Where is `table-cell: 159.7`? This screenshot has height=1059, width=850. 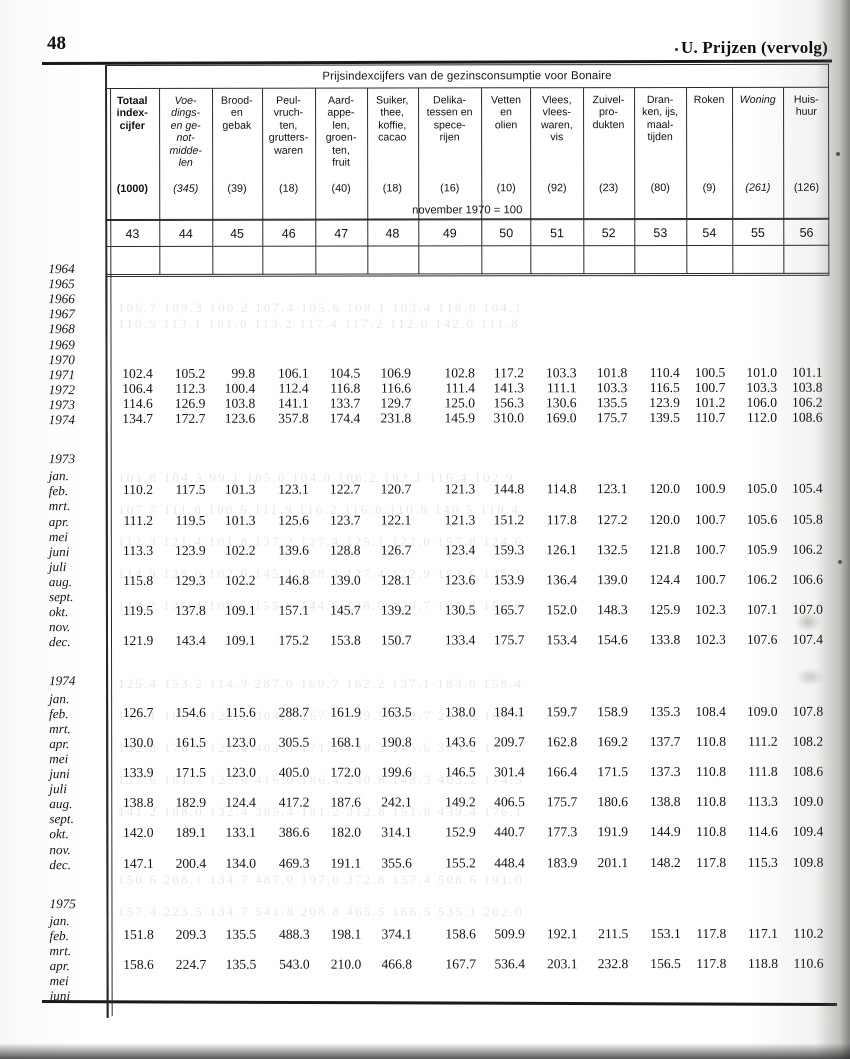 table-cell: 159.7 is located at coordinates (562, 711).